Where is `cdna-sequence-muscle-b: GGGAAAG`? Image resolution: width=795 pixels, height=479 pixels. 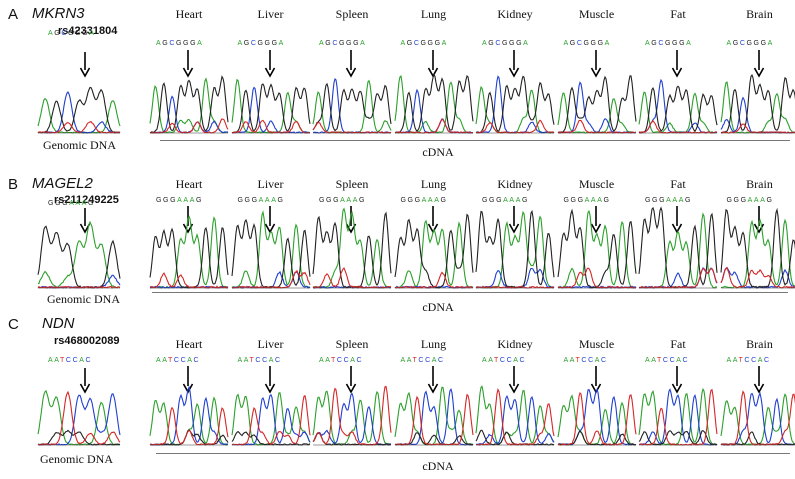 cdna-sequence-muscle-b: GGGAAAG is located at coordinates (587, 200).